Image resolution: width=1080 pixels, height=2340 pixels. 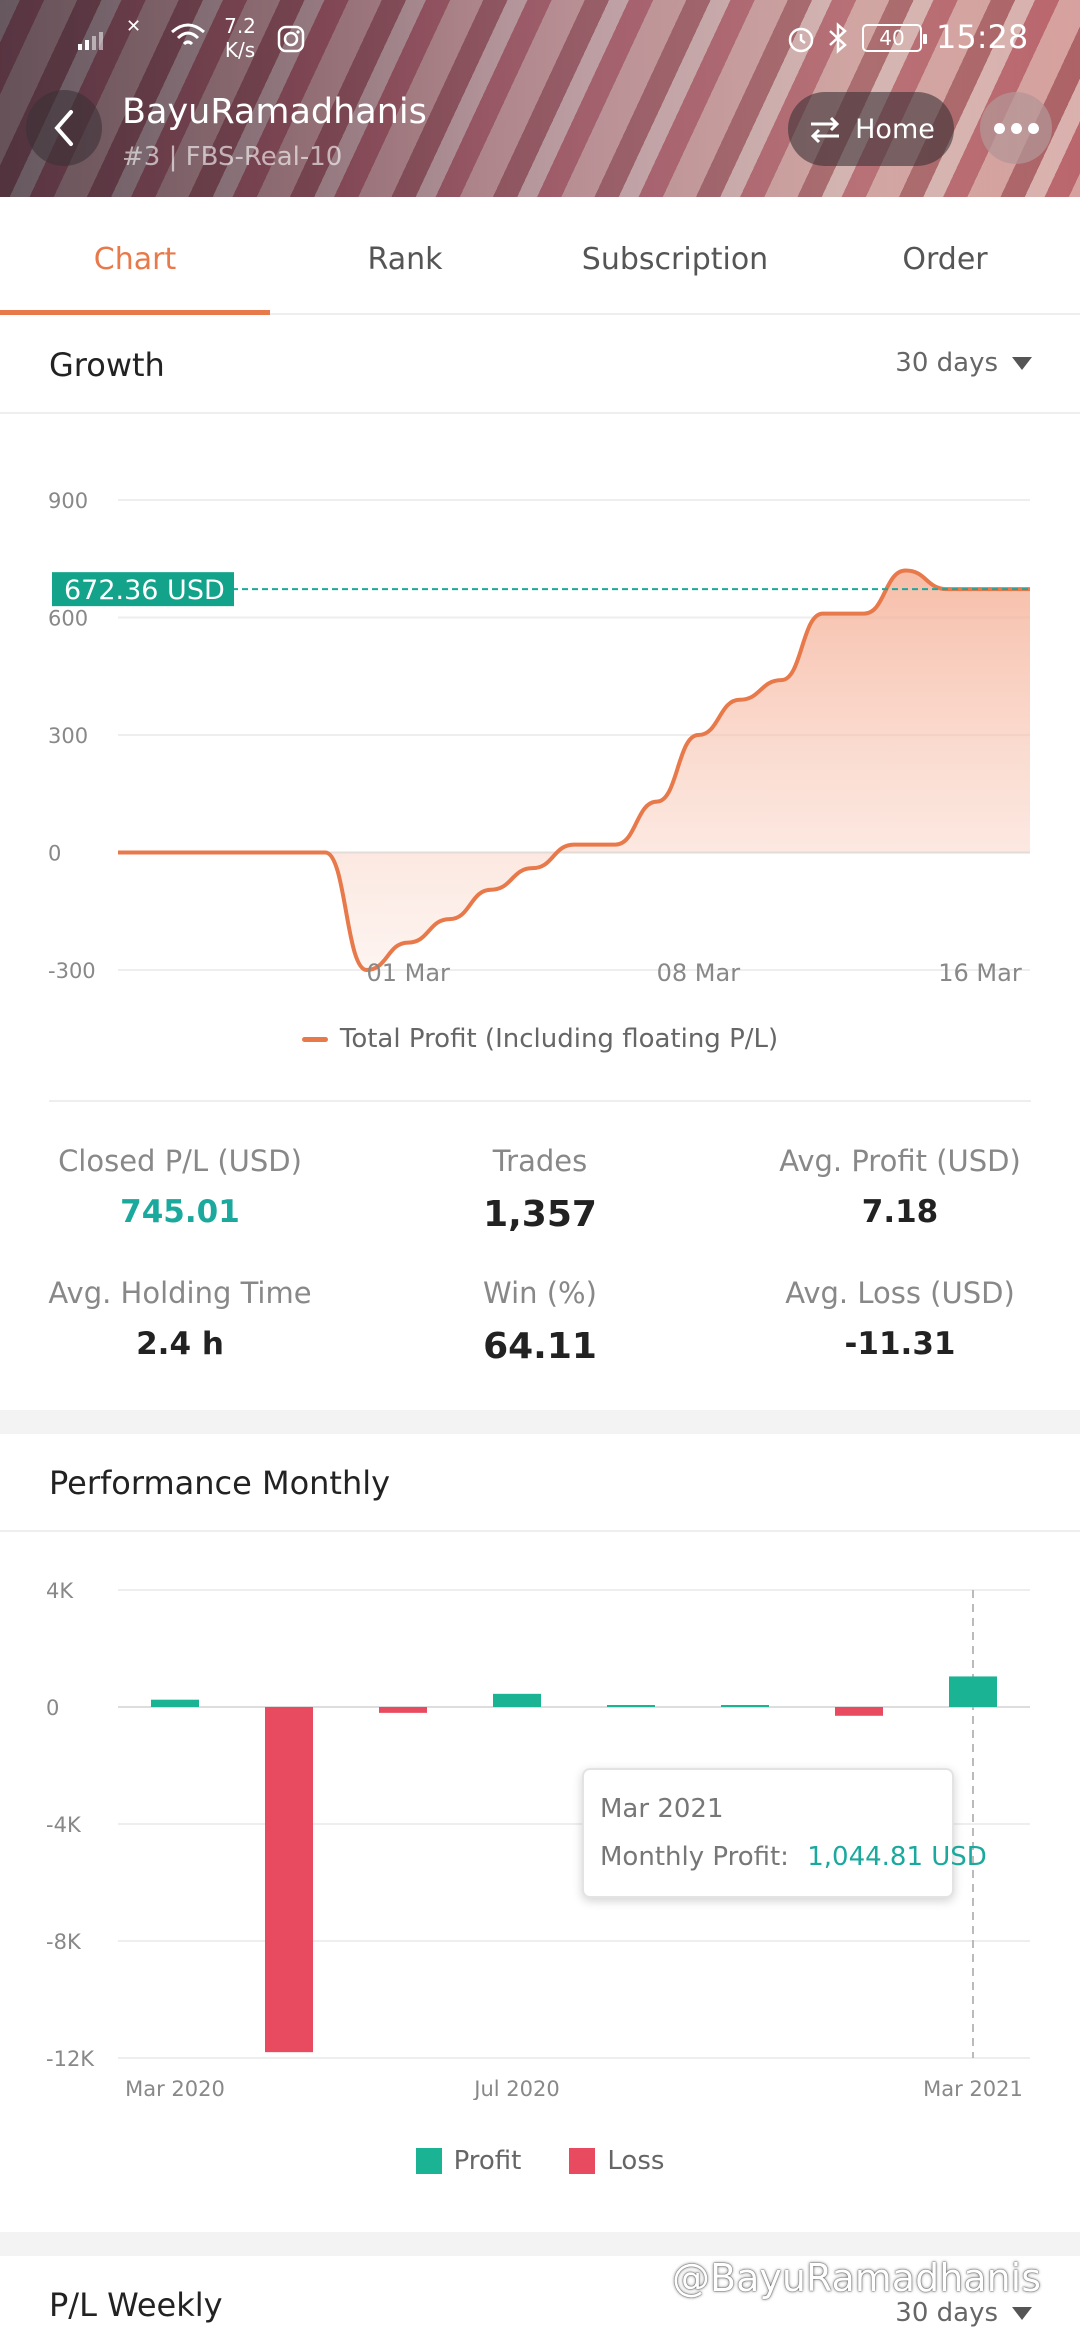 What do you see at coordinates (188, 34) in the screenshot?
I see `wifi-icon` at bounding box center [188, 34].